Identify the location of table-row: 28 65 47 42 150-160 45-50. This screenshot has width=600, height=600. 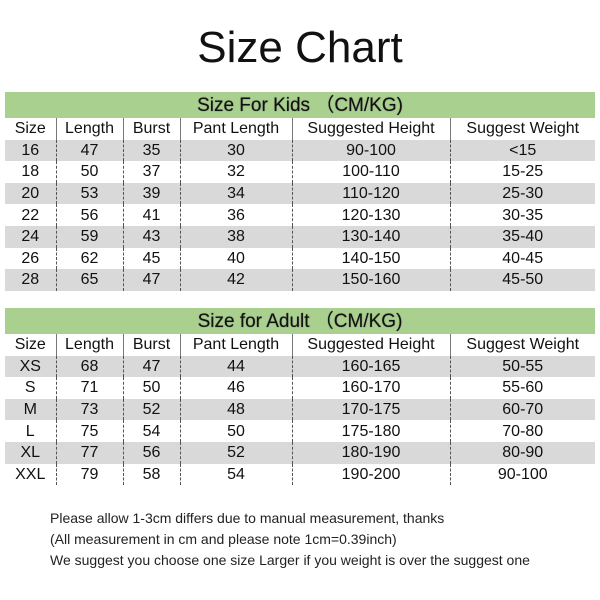
(300, 280).